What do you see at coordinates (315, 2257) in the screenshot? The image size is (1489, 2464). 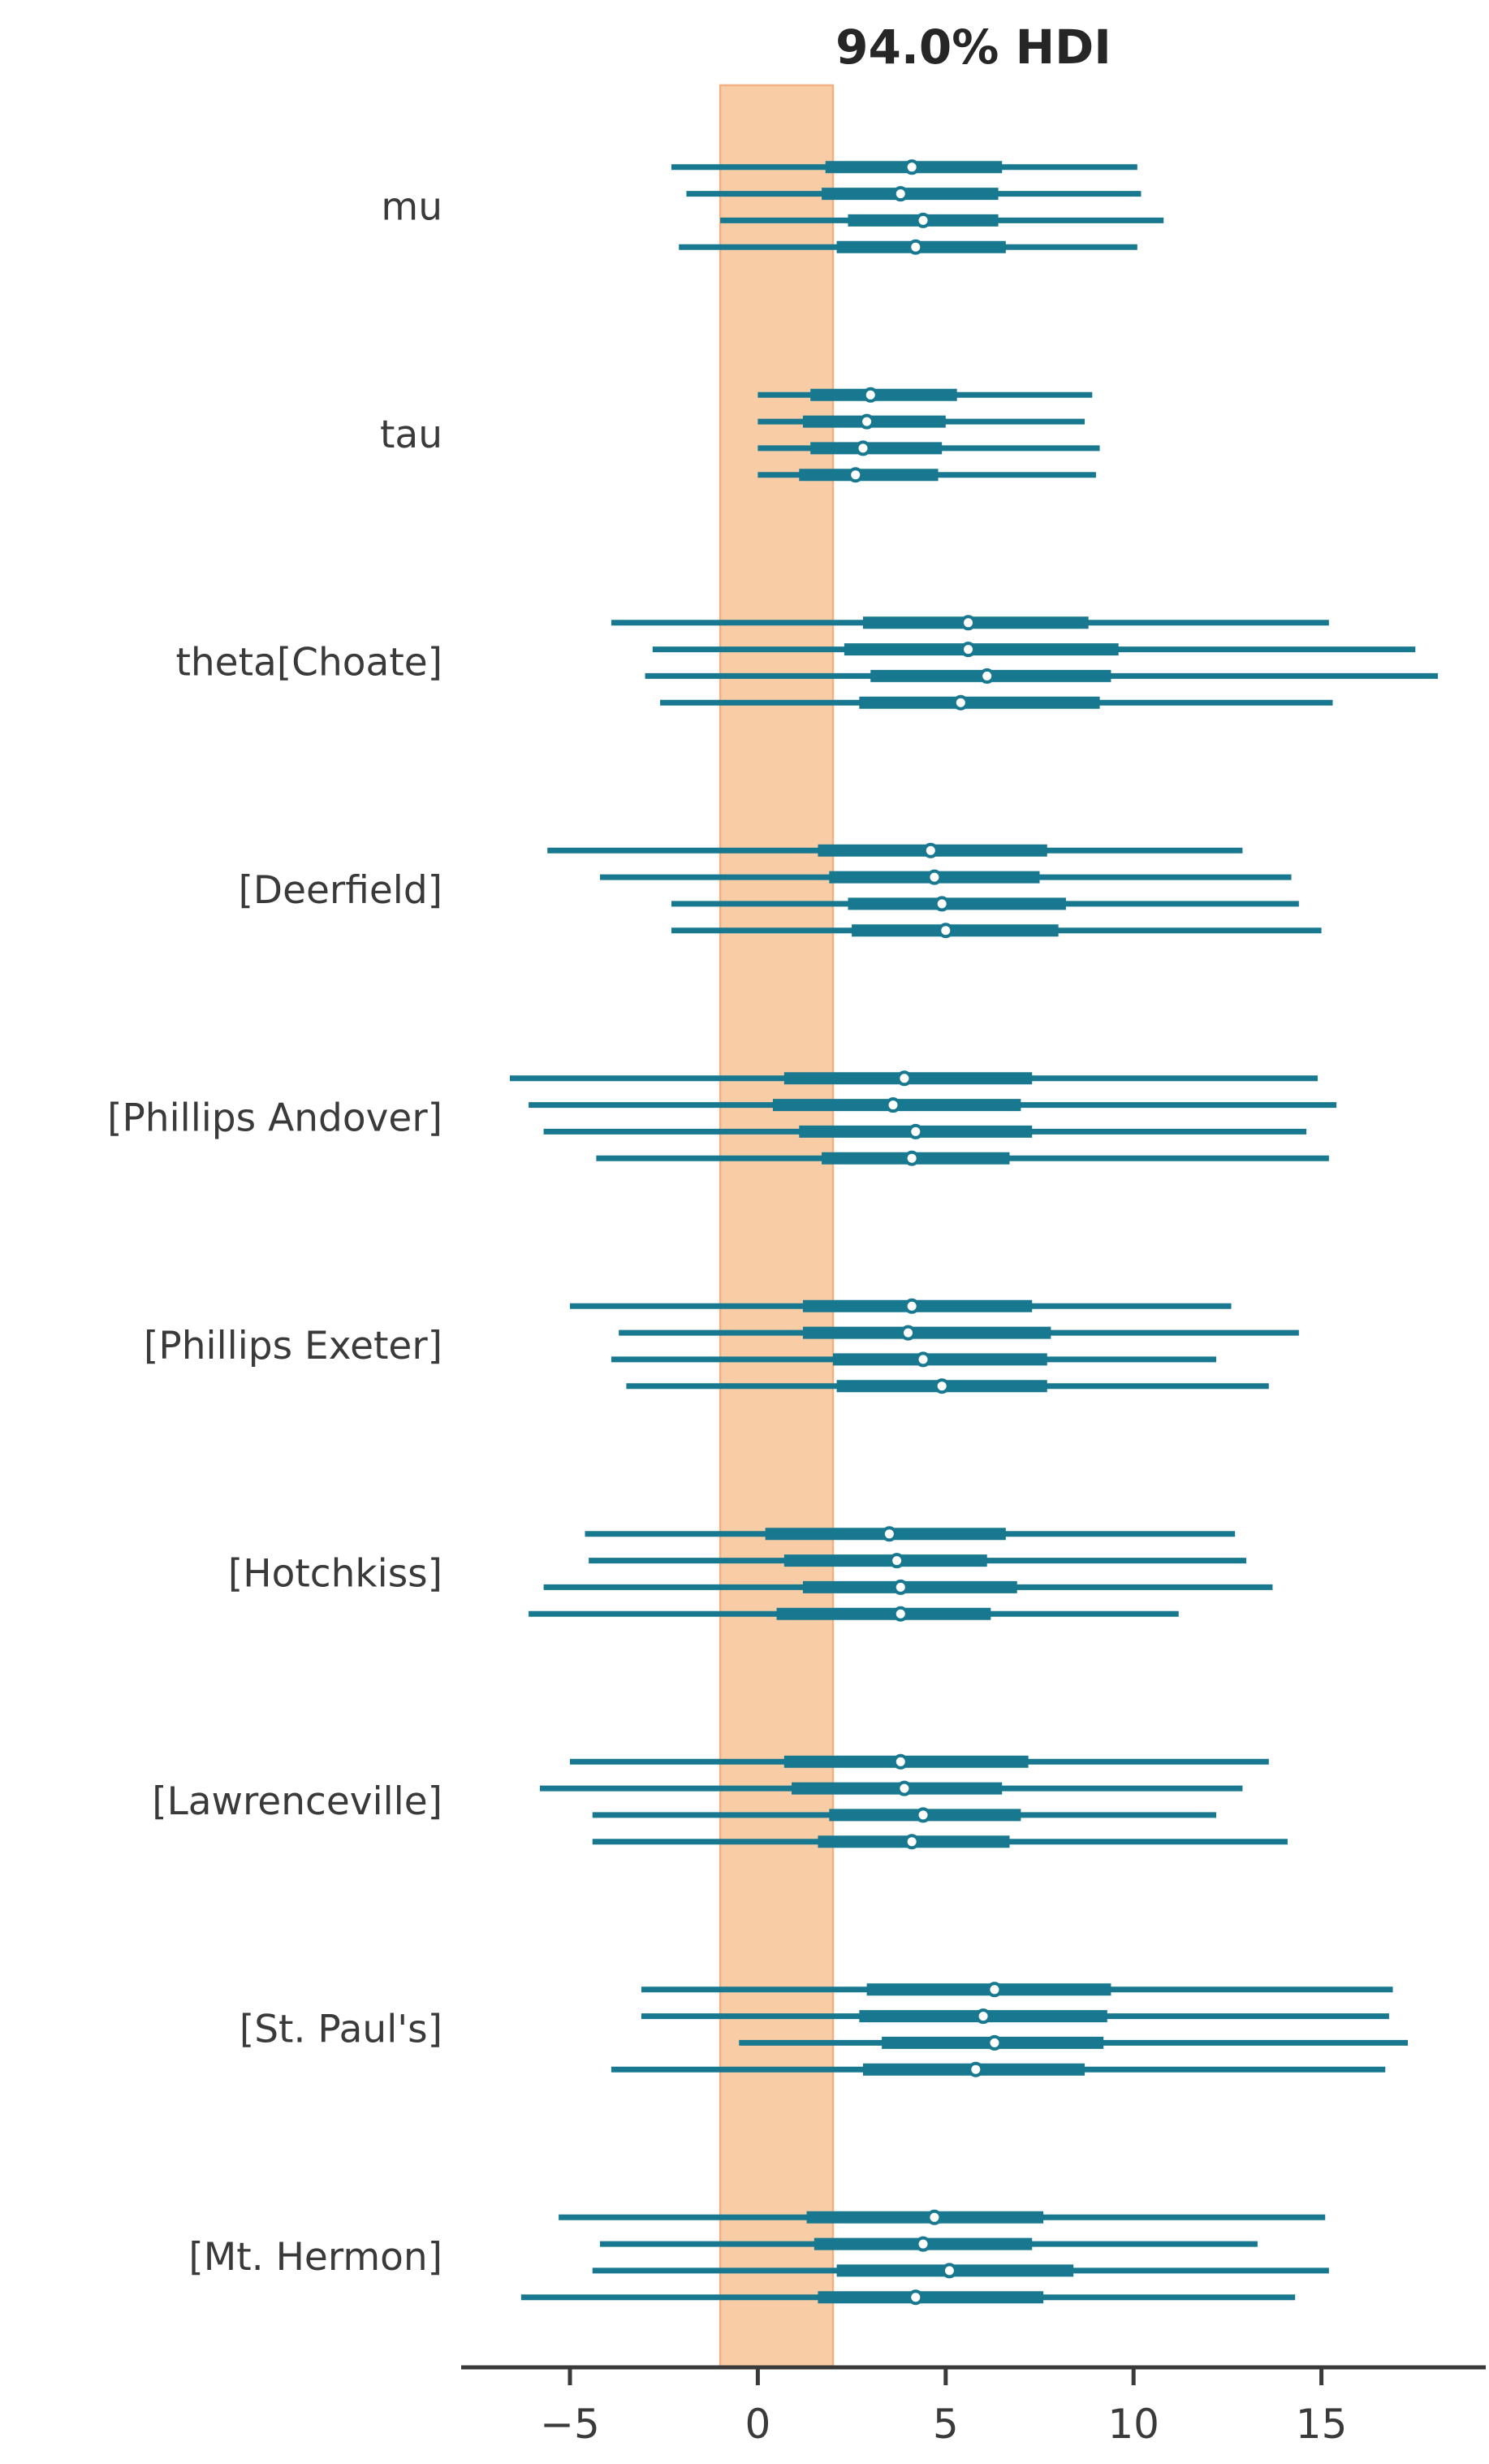 I see `parameter-label: [Mt. Hermon]` at bounding box center [315, 2257].